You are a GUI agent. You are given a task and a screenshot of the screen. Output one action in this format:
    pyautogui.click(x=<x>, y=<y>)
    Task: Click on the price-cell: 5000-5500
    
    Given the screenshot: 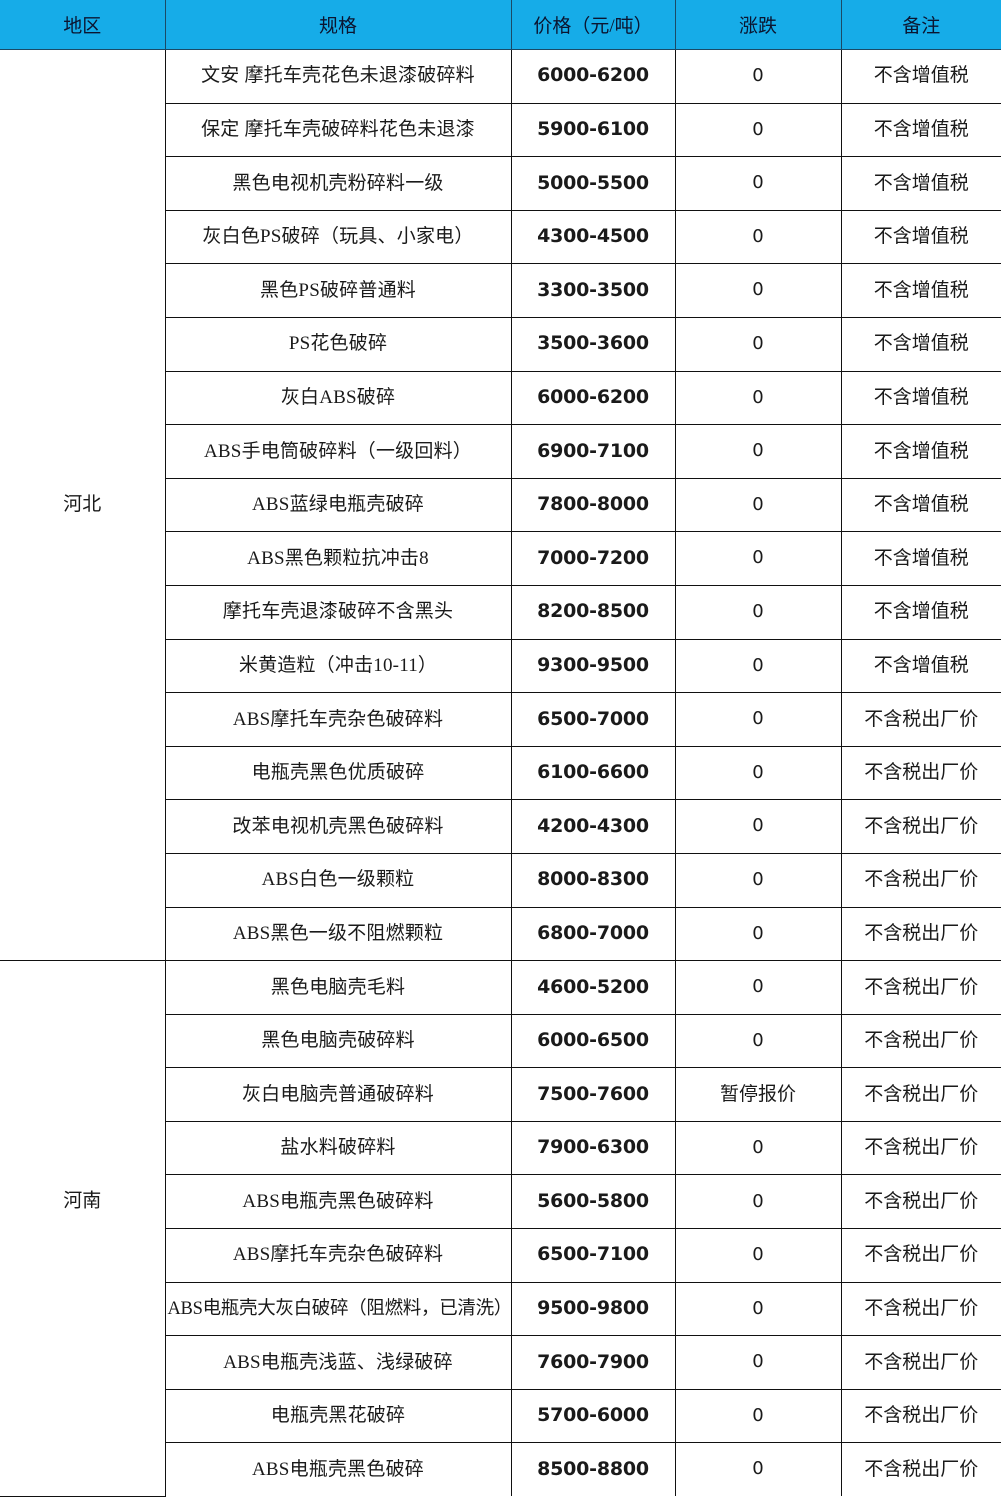 What is the action you would take?
    pyautogui.click(x=593, y=183)
    